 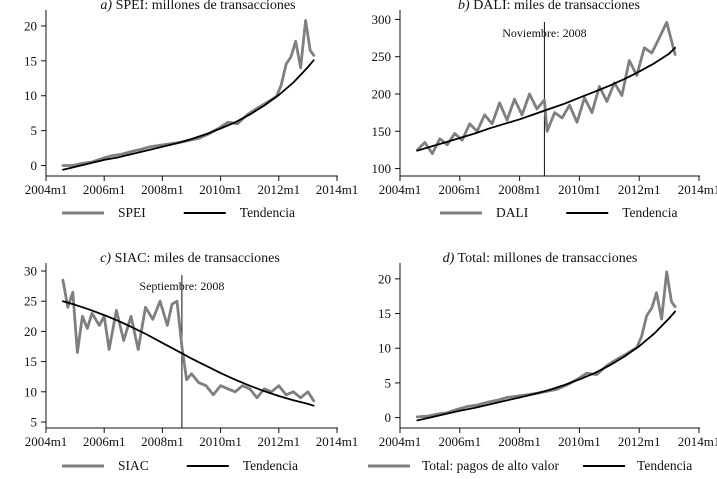 I want to click on legend: SPEI Tendencia, so click(x=178, y=212).